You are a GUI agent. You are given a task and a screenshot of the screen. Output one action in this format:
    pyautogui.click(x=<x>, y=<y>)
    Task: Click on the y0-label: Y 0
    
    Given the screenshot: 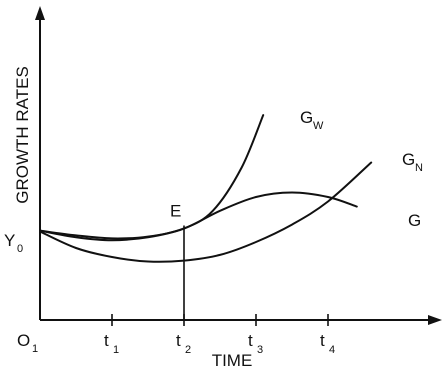 What is the action you would take?
    pyautogui.click(x=13, y=243)
    